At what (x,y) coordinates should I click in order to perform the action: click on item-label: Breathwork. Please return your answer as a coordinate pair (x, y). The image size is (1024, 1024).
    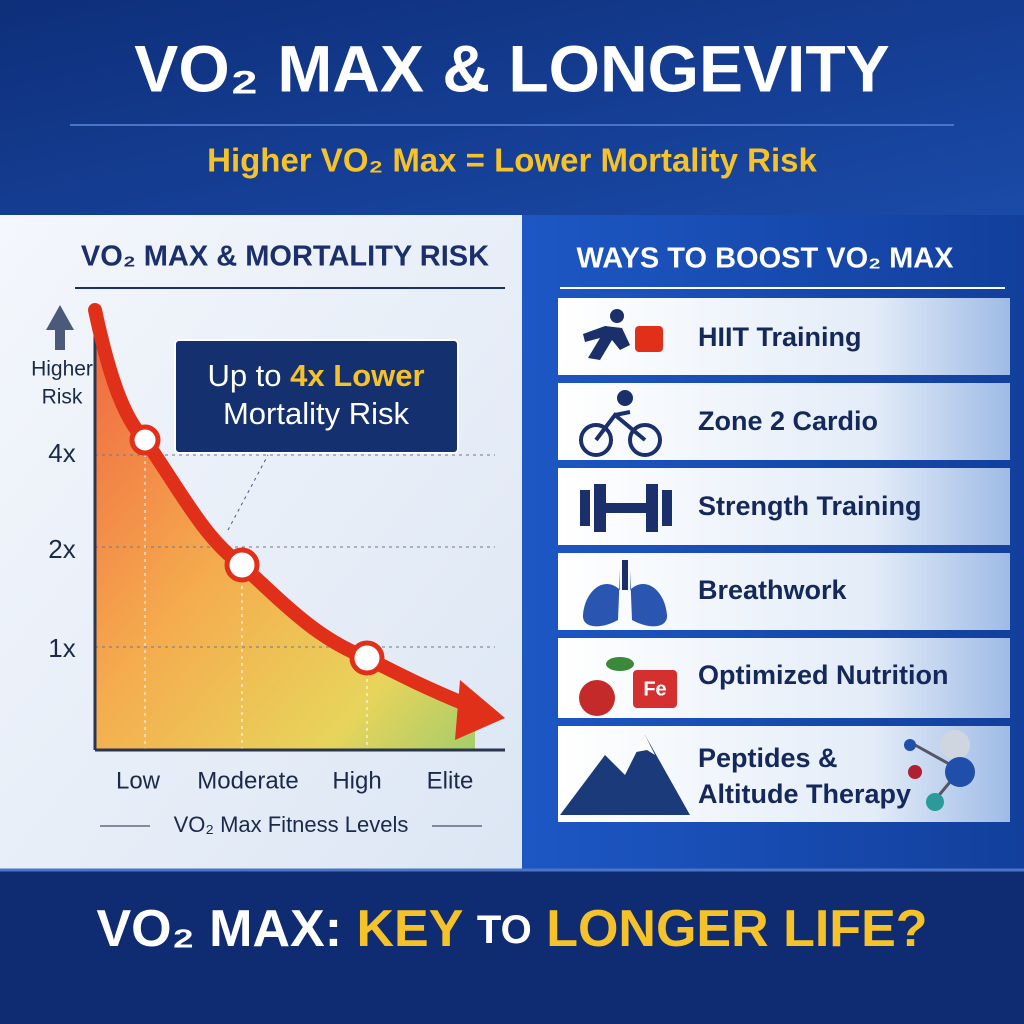
    Looking at the image, I should click on (773, 590).